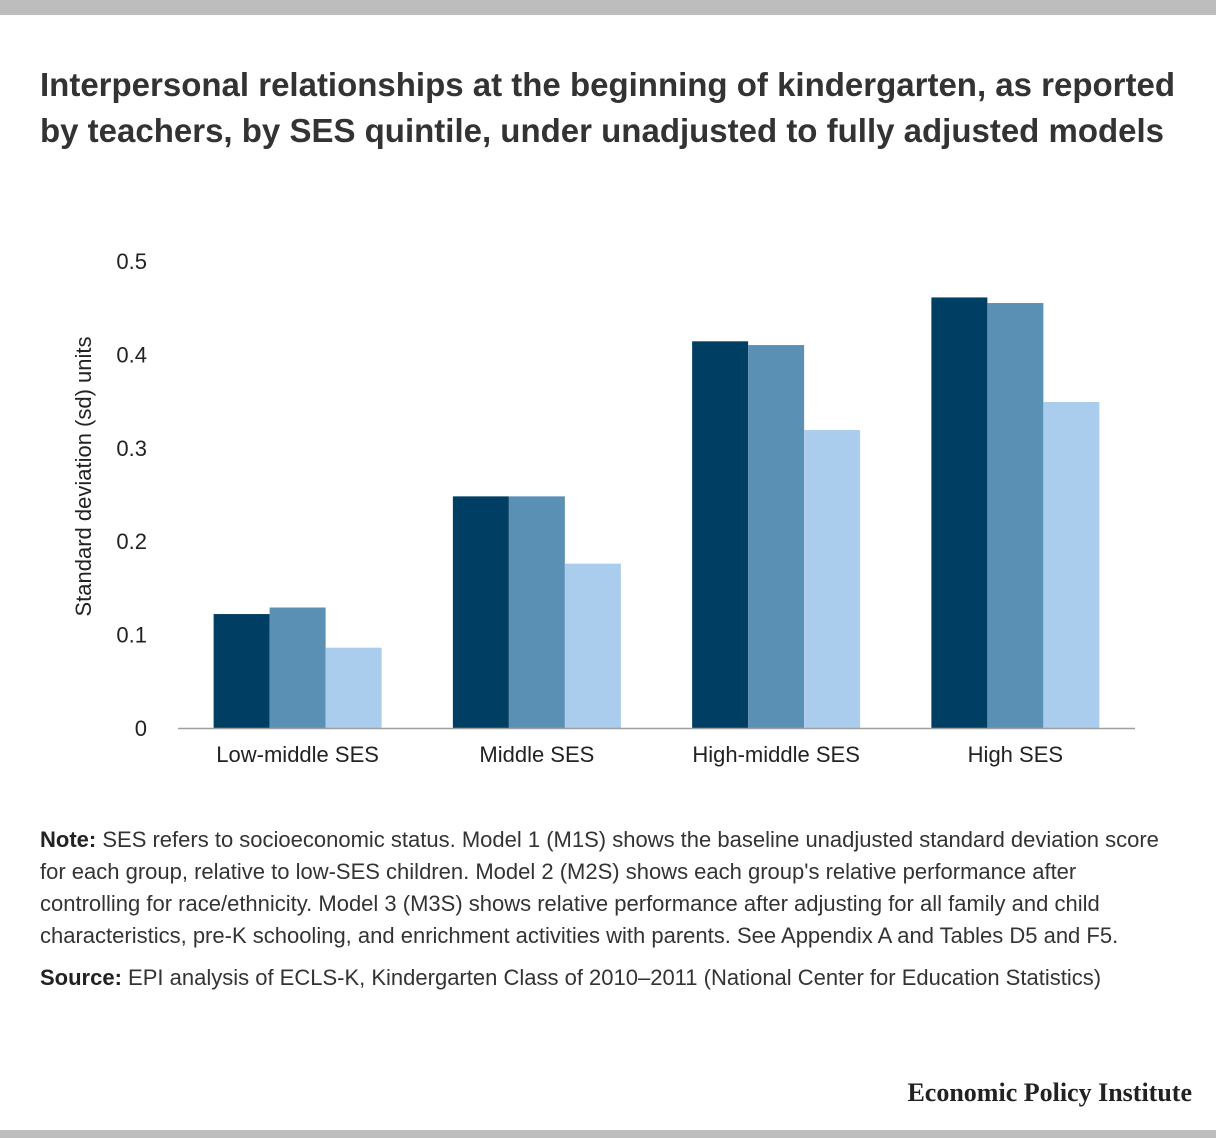  I want to click on x-category-label: Low-middle SES, so click(297, 754).